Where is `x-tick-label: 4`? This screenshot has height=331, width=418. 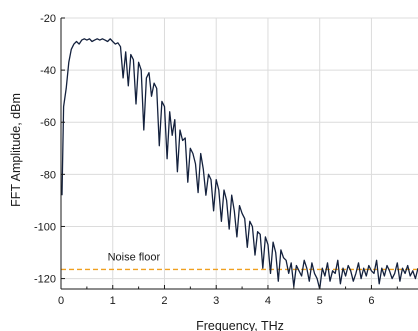
x-tick-label: 4 is located at coordinates (268, 301).